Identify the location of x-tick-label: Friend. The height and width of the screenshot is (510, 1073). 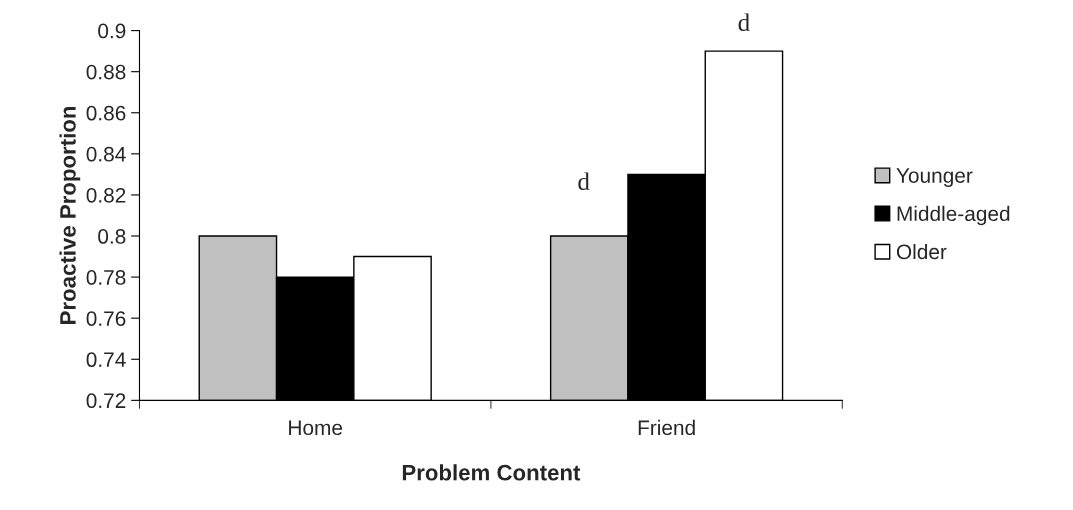
(666, 427).